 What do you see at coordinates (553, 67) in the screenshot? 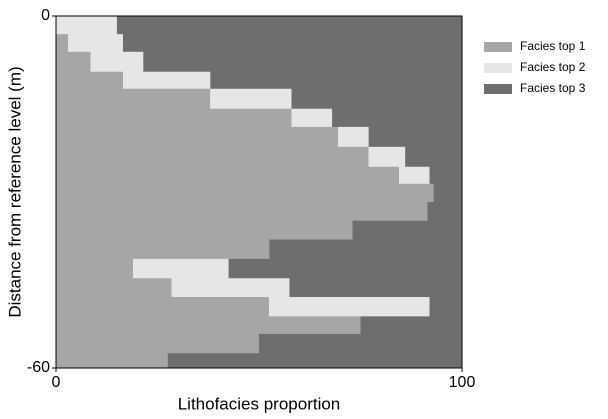
I see `legend-label: Facies top 2` at bounding box center [553, 67].